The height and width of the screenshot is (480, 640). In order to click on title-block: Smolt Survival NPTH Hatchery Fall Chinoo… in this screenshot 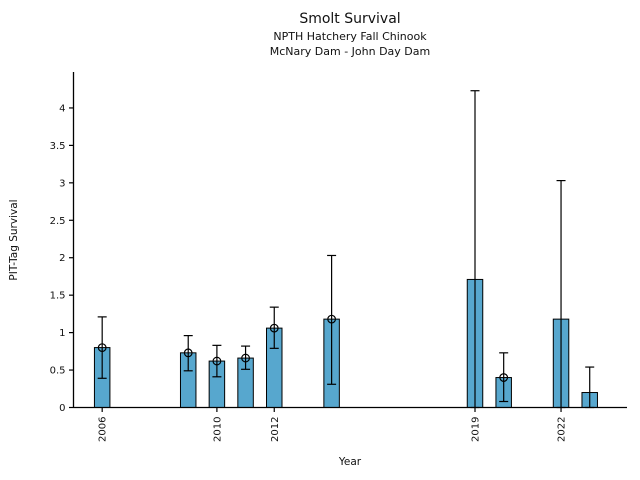, I will do `click(350, 34)`.